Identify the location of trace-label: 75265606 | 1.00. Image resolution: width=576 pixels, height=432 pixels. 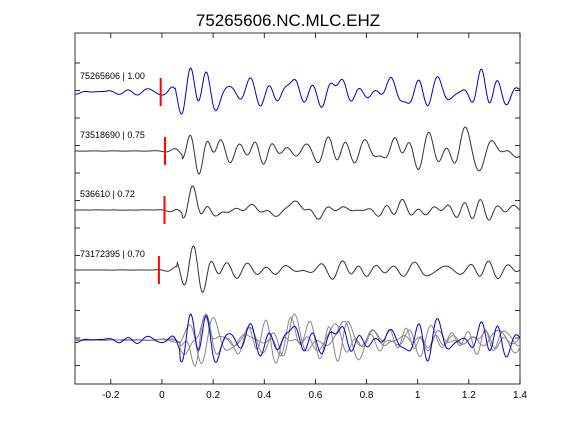
(112, 76).